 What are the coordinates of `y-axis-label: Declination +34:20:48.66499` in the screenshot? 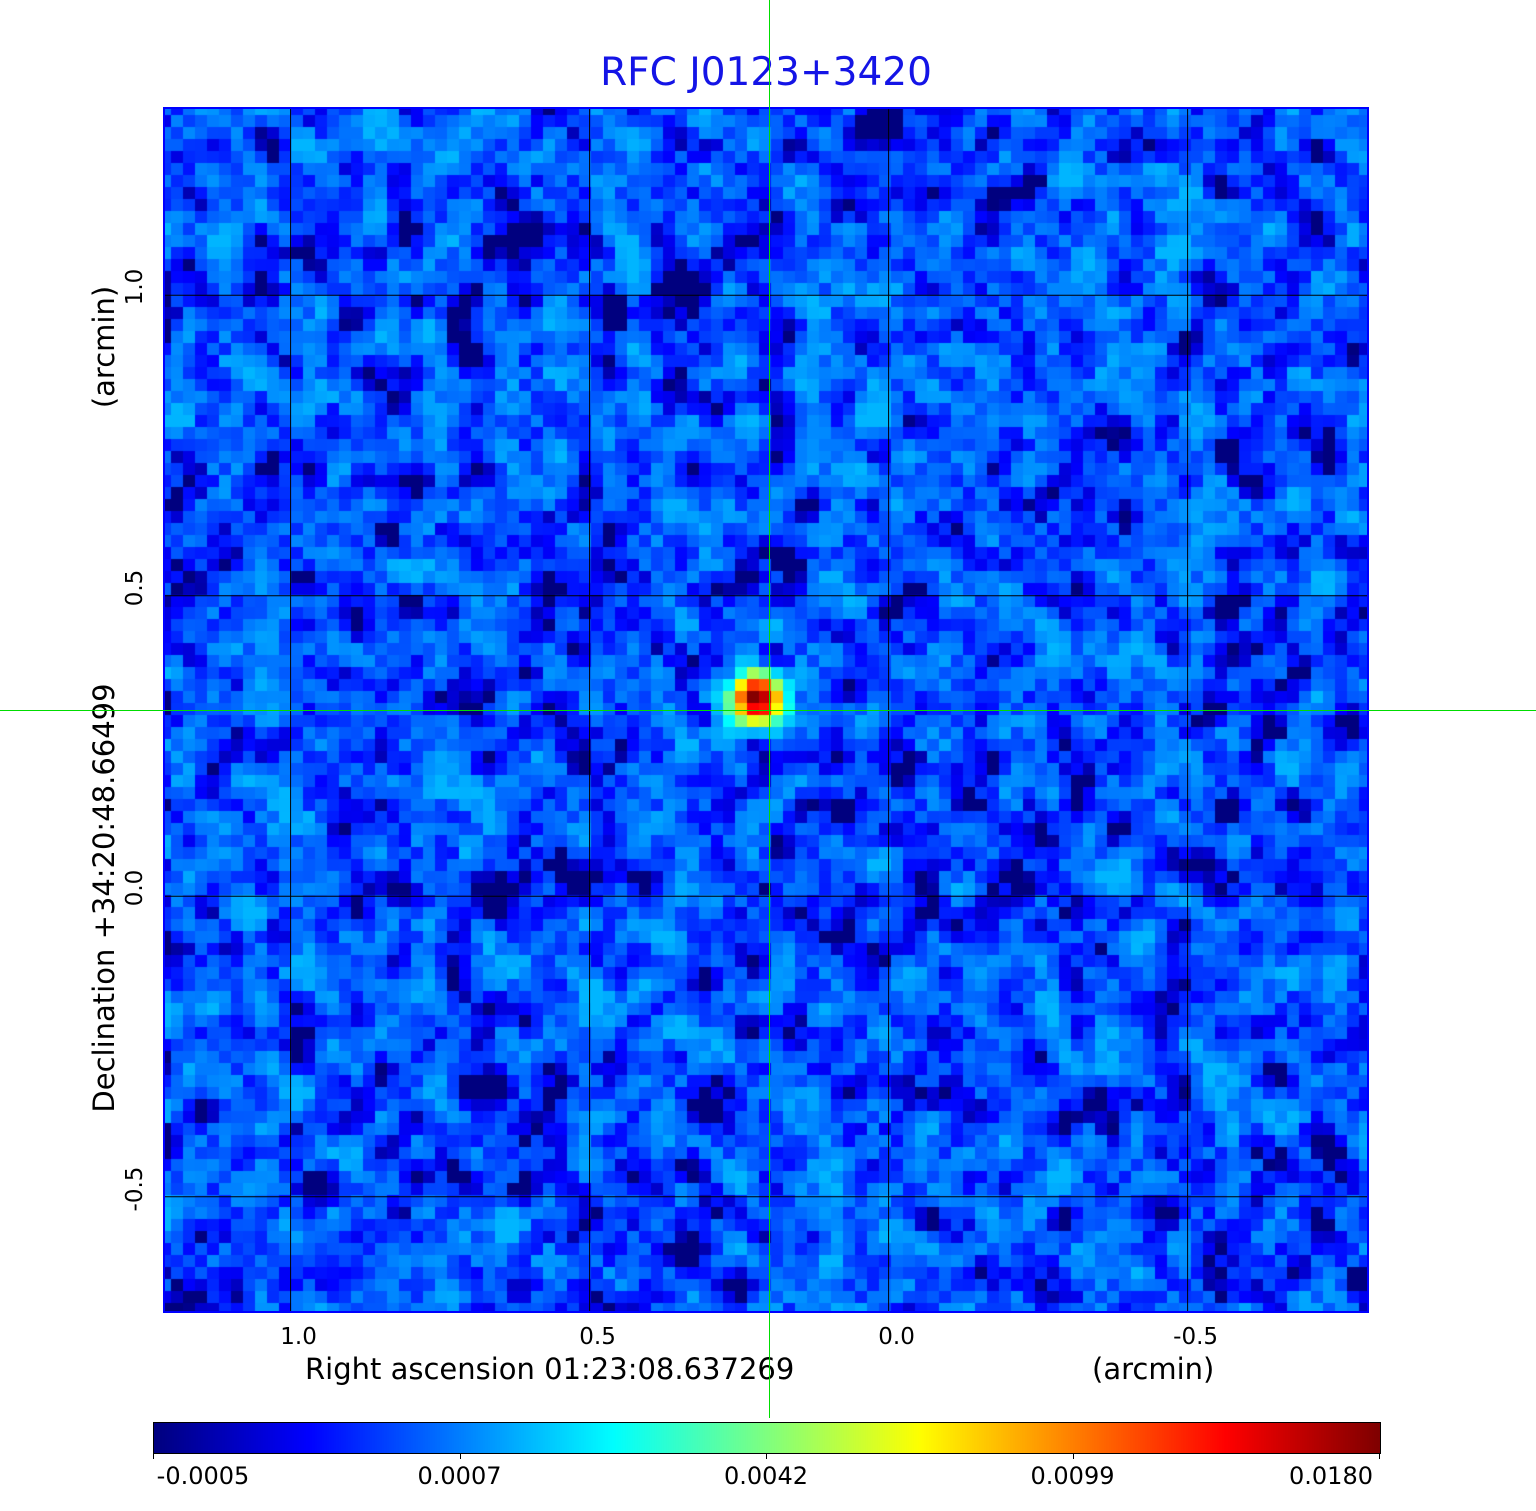 It's located at (104, 898).